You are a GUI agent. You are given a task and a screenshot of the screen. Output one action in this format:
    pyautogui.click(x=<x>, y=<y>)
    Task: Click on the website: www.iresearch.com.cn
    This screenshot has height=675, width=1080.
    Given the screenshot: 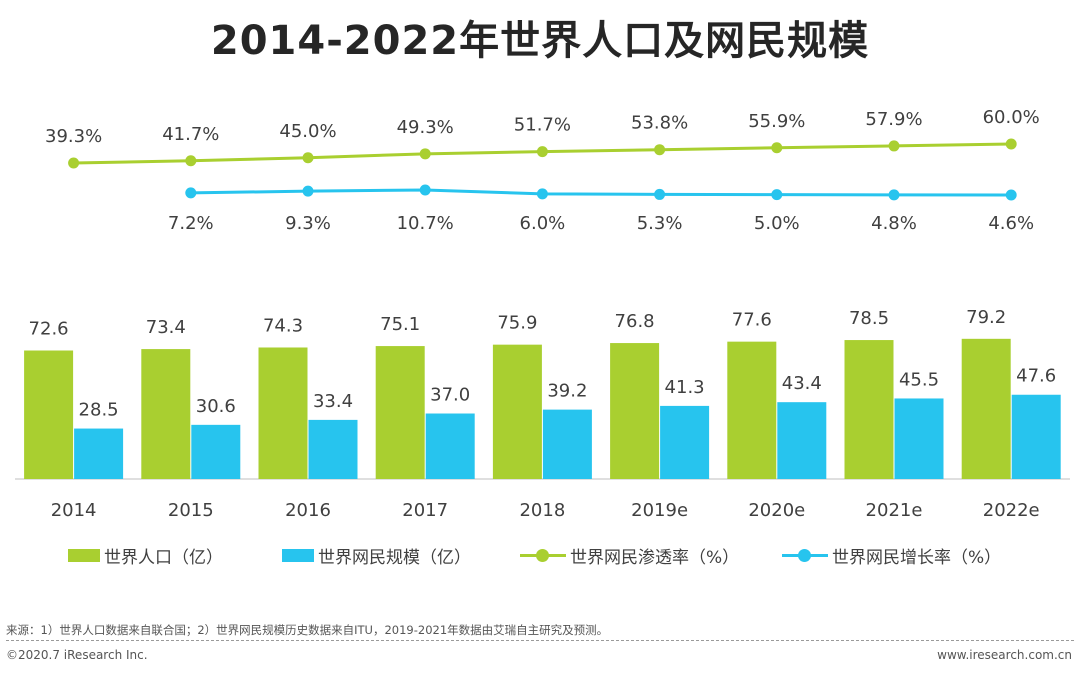 What is the action you would take?
    pyautogui.click(x=1004, y=655)
    